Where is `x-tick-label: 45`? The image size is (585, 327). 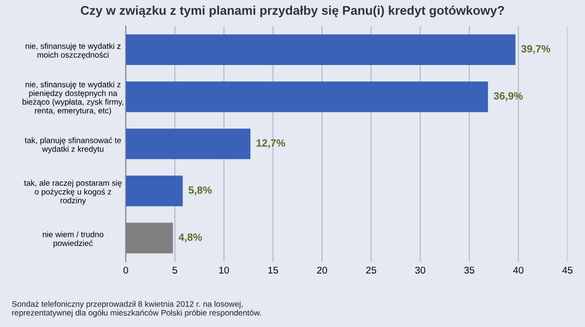 x-tick-label: 45 is located at coordinates (567, 270).